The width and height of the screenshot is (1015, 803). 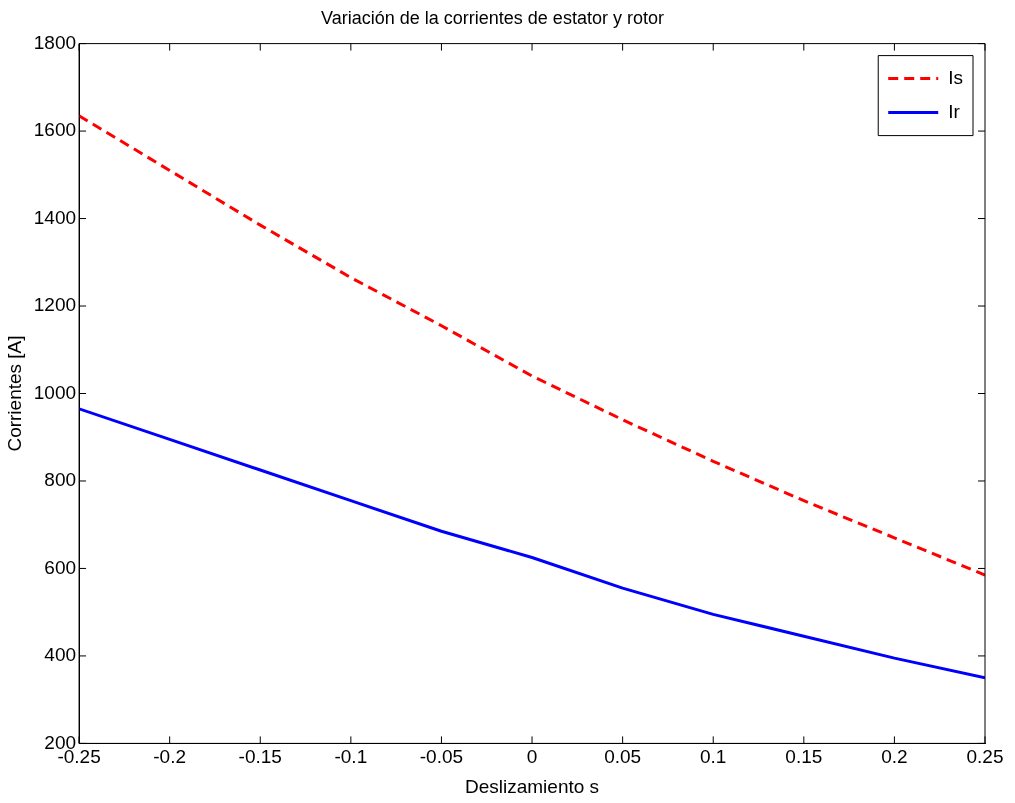 I want to click on x-tick-label: 0.05, so click(x=623, y=757).